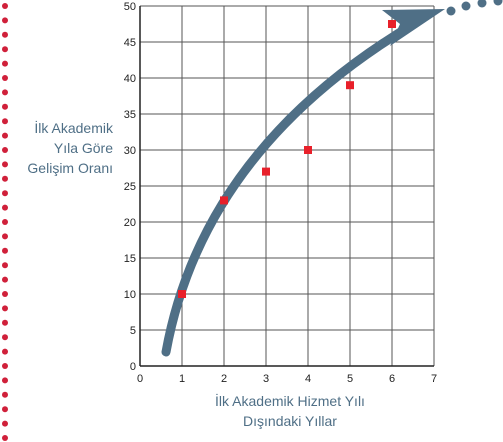 The height and width of the screenshot is (442, 503). I want to click on y-tick-label: 30, so click(130, 151).